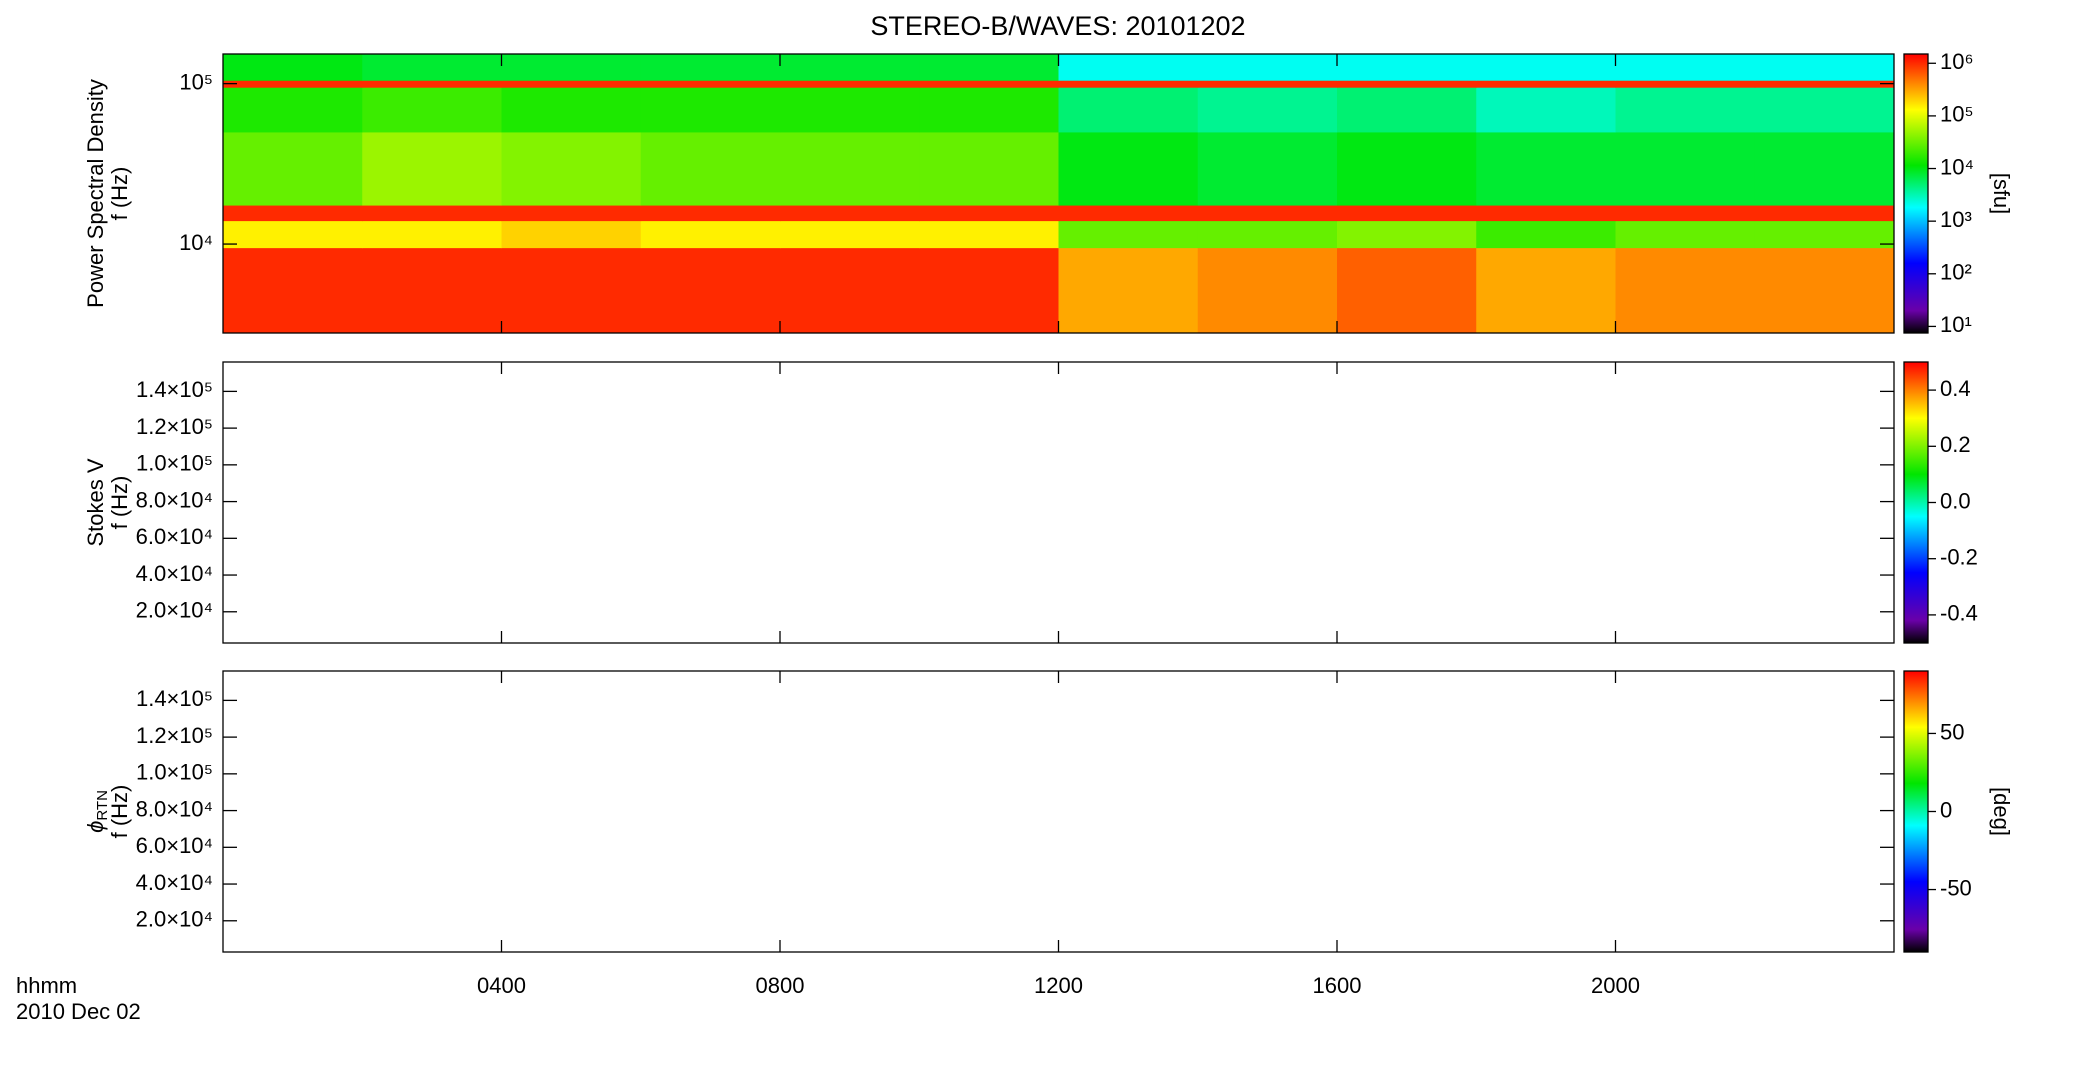 The image size is (2096, 1080). Describe the element at coordinates (1058, 985) in the screenshot. I see `x-tick-label: 1200` at that location.